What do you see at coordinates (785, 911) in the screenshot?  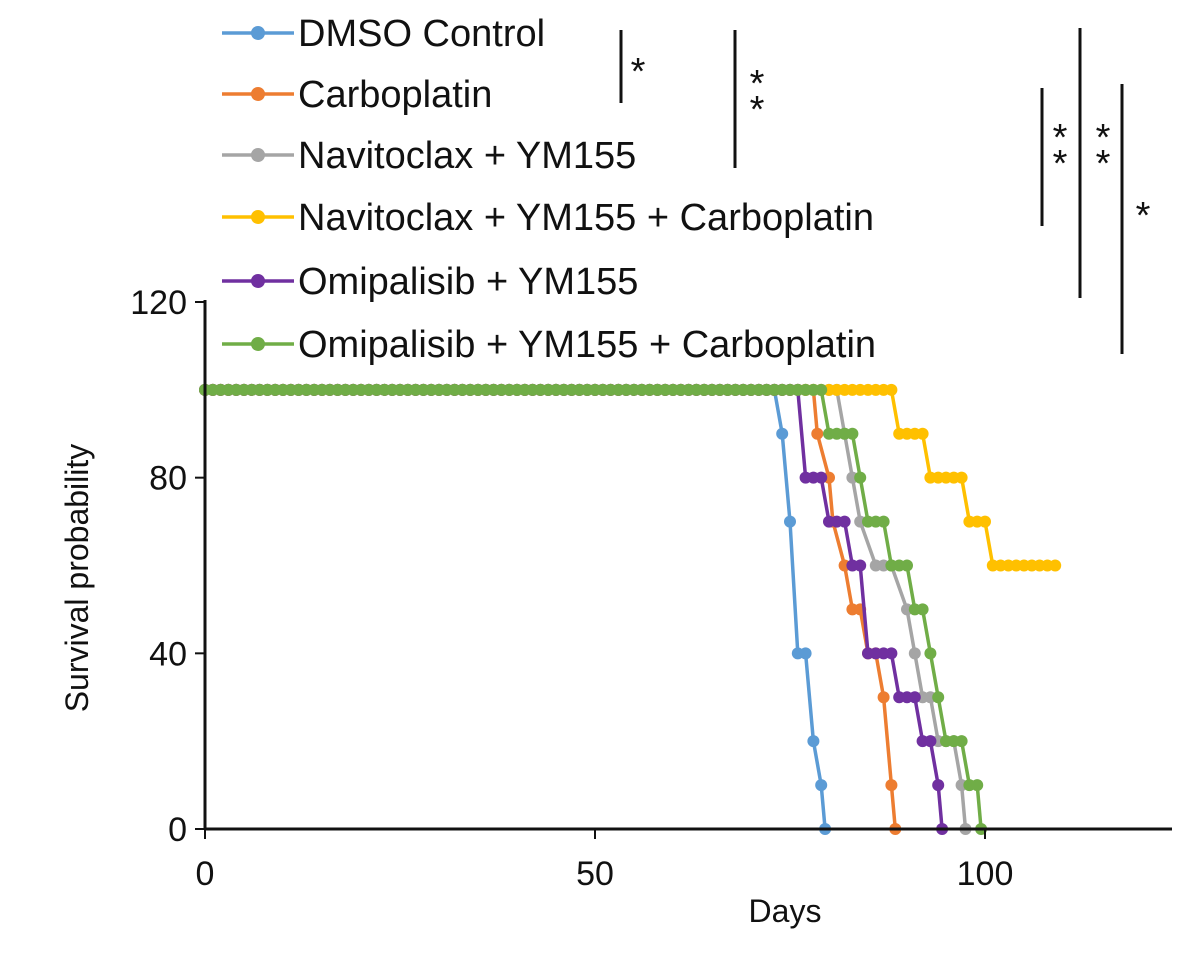 I see `x-axis-label: Days` at bounding box center [785, 911].